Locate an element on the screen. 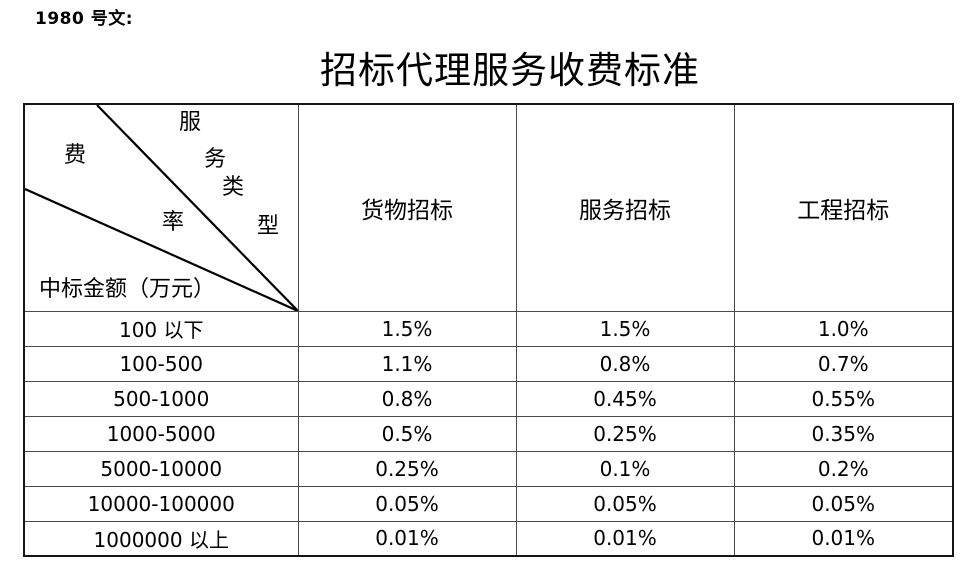 The image size is (976, 581). goods-rate-cell: 0.5% is located at coordinates (407, 433).